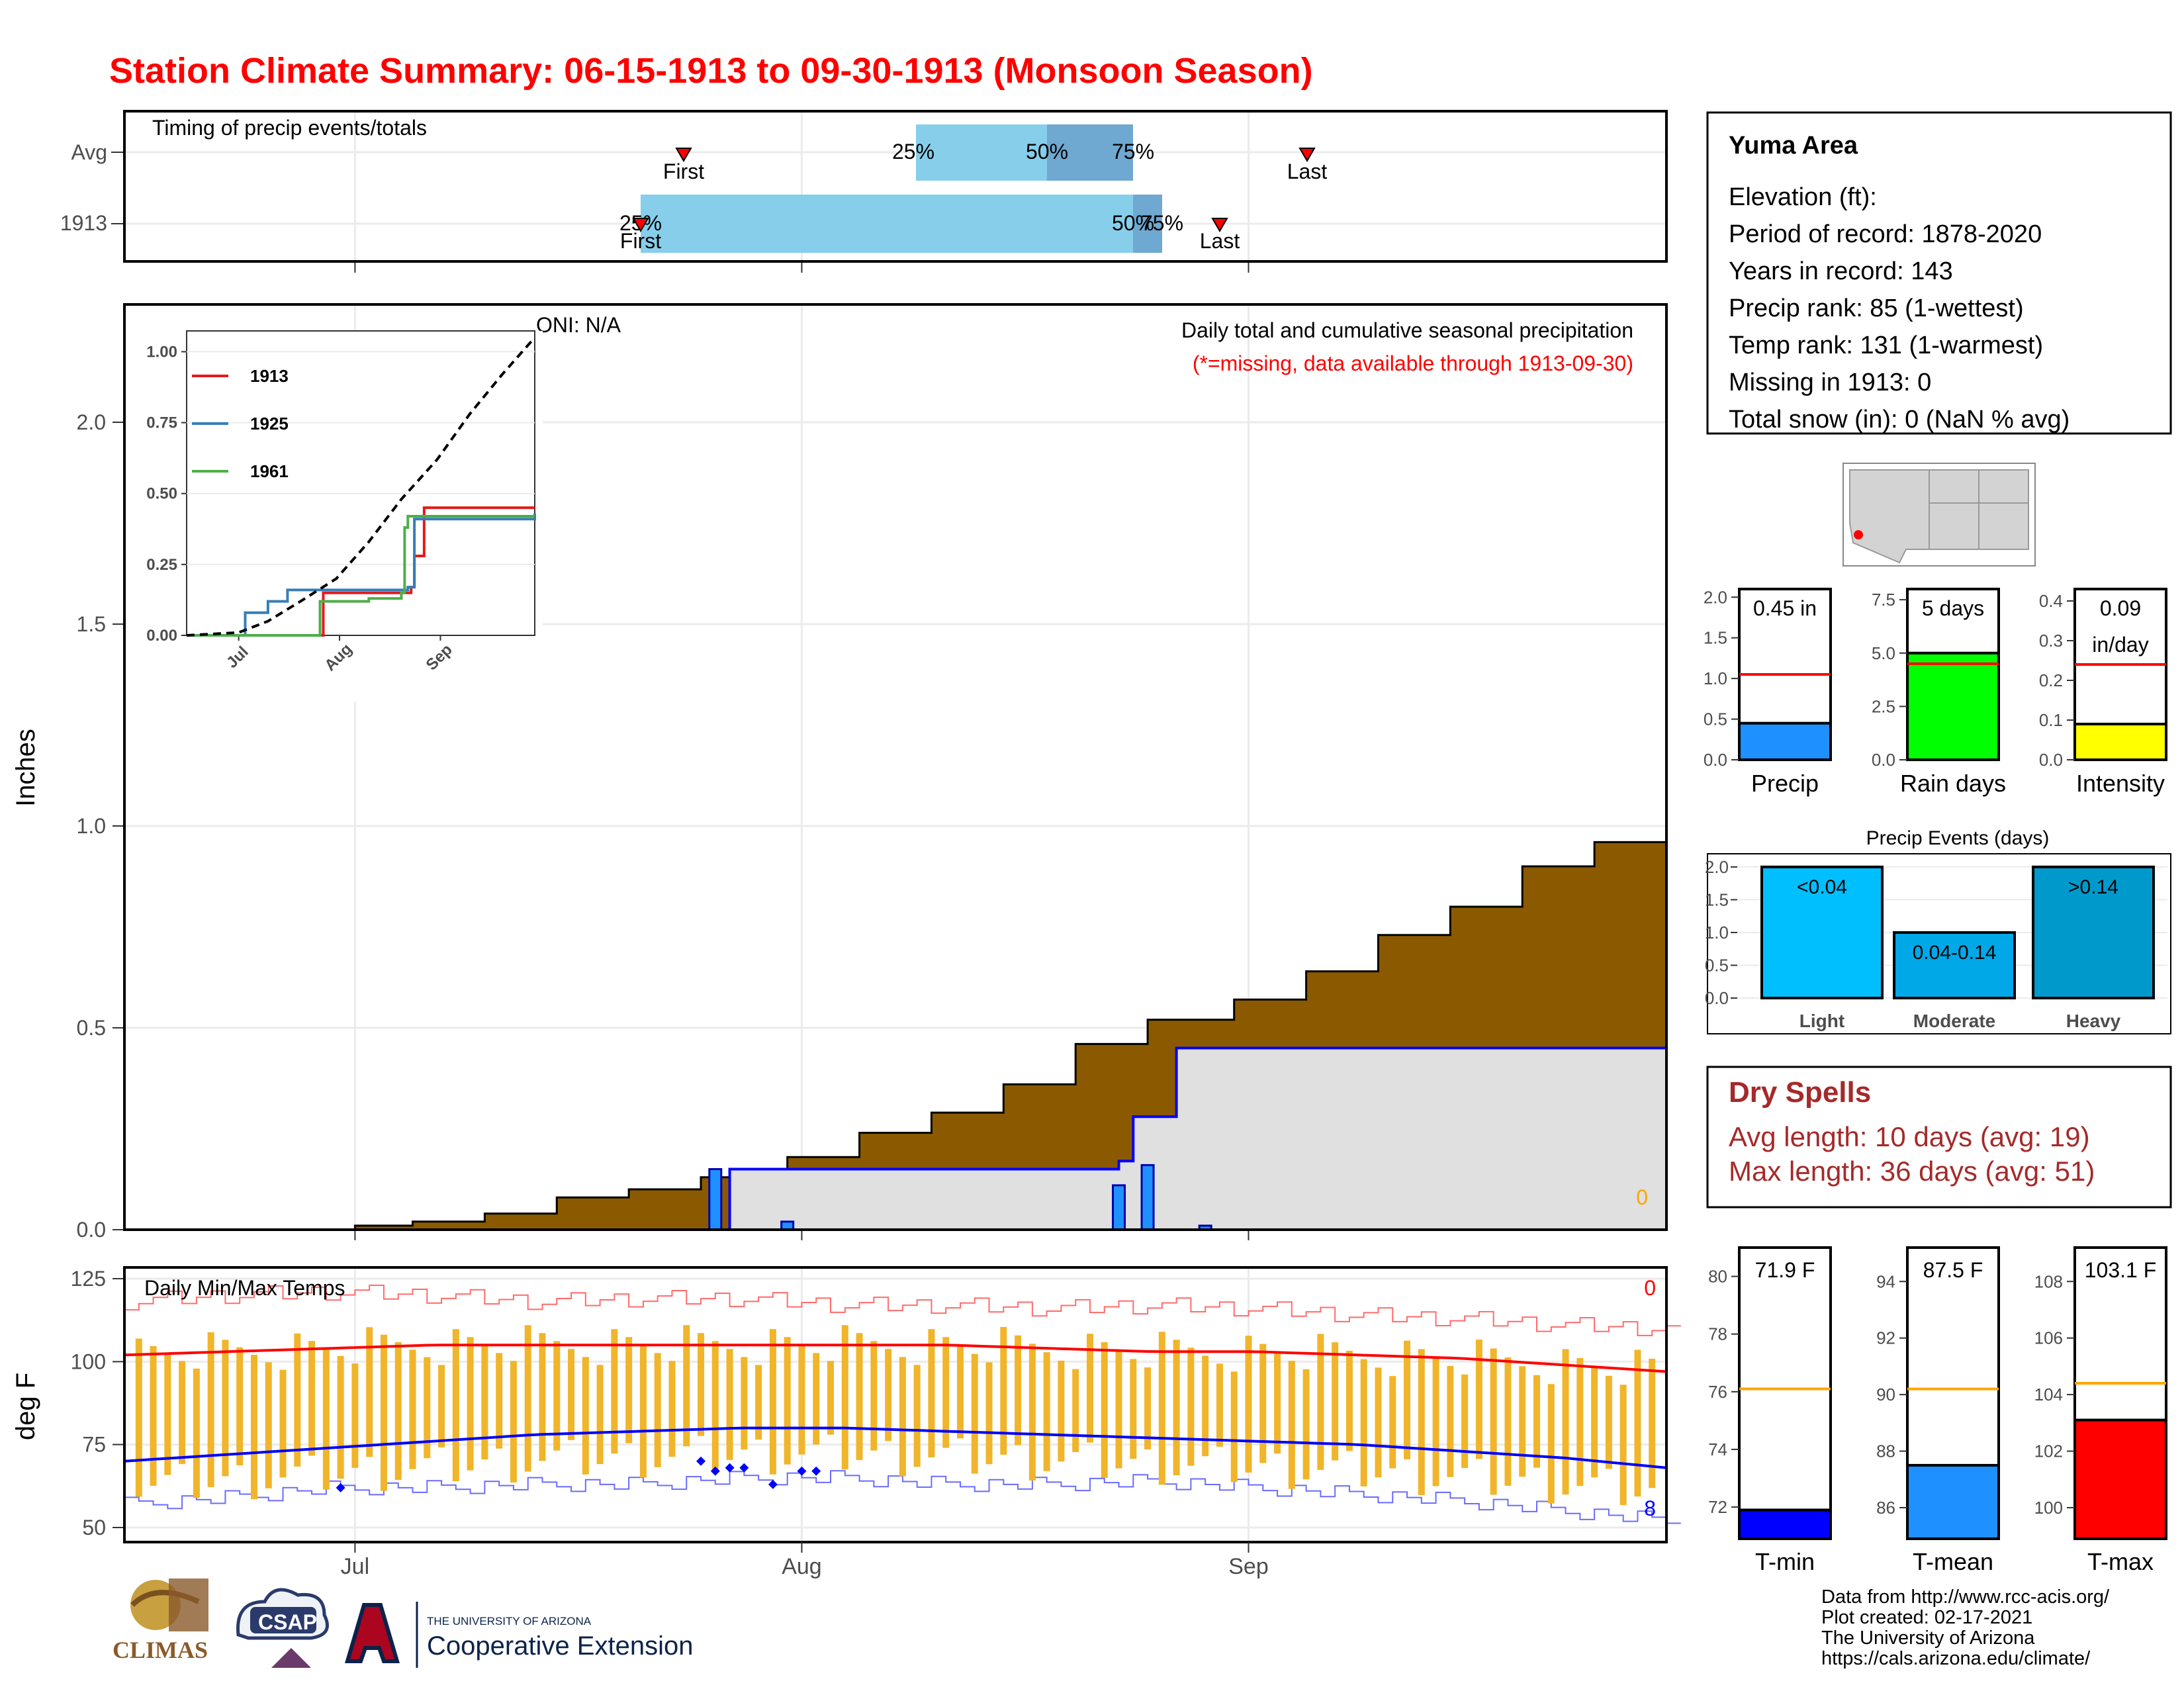 The width and height of the screenshot is (2184, 1691). Describe the element at coordinates (2093, 932) in the screenshot. I see `event-bar-heavy` at that location.